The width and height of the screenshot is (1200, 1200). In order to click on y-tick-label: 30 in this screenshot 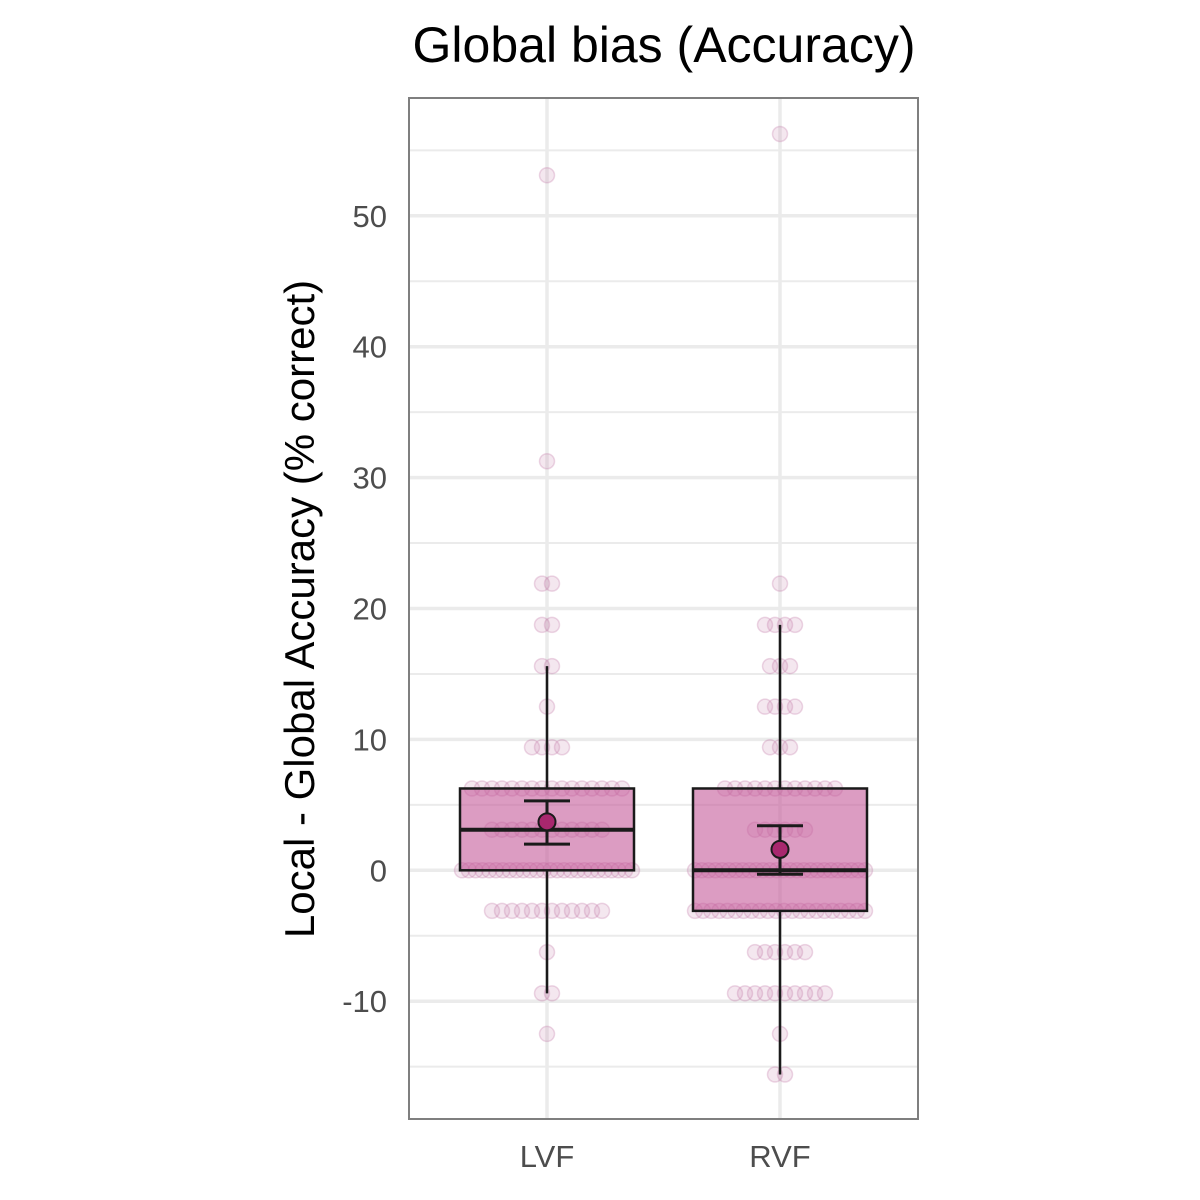, I will do `click(370, 478)`.